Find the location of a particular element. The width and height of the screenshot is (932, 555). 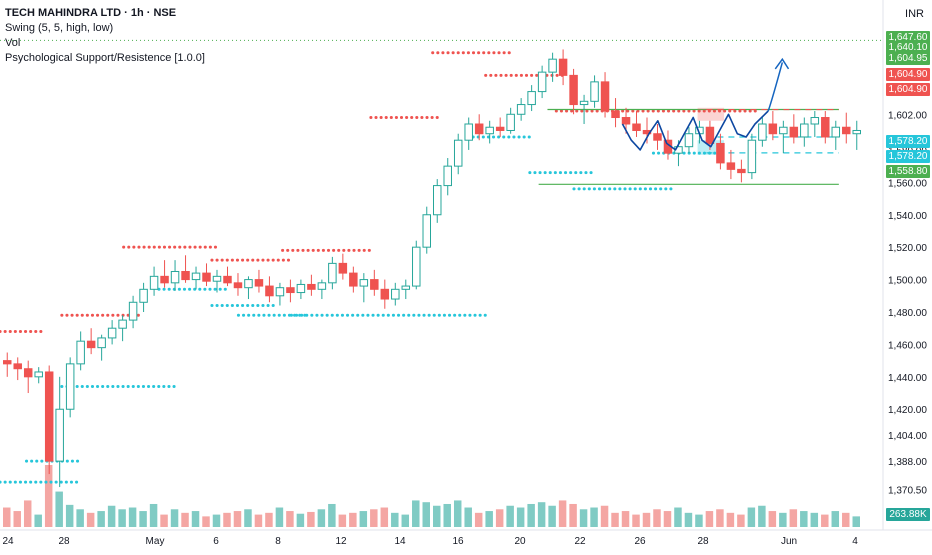

y-tick-label: 1,500.00 is located at coordinates (907, 281).